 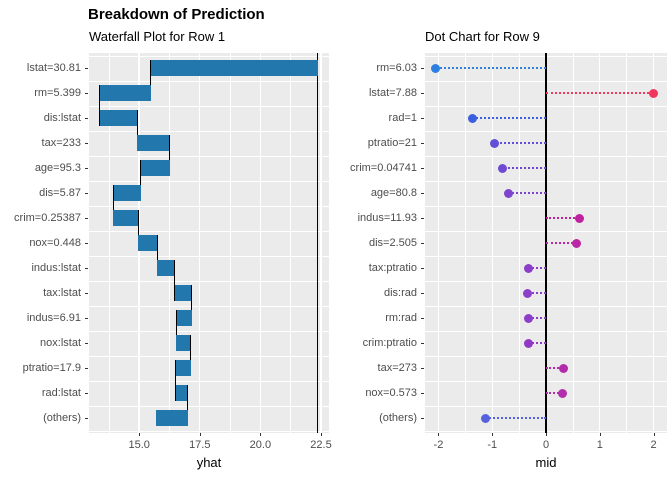 I want to click on y-category-label: dis:rad, so click(x=400, y=292).